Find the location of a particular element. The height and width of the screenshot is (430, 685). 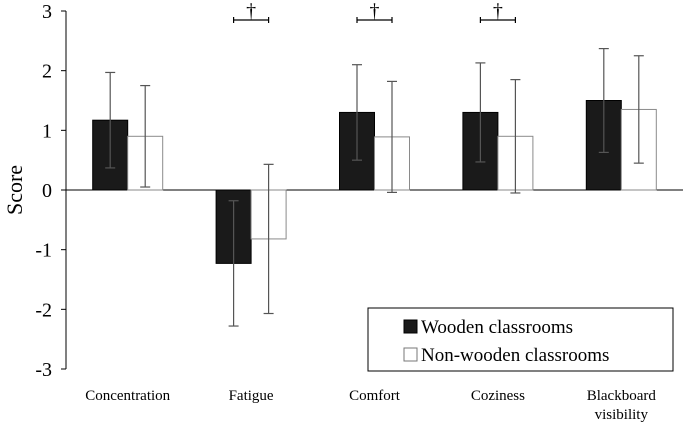

category-label-3: Coziness is located at coordinates (498, 396).